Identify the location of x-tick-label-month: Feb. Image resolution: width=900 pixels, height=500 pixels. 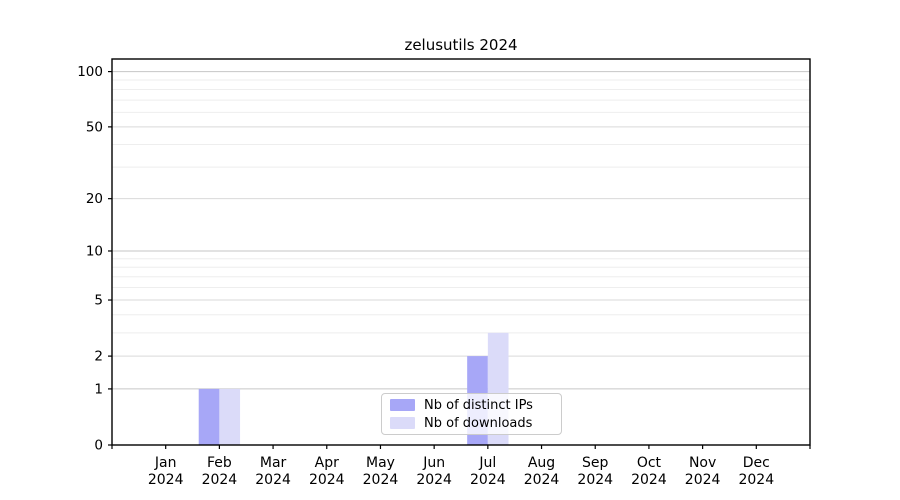
(219, 463).